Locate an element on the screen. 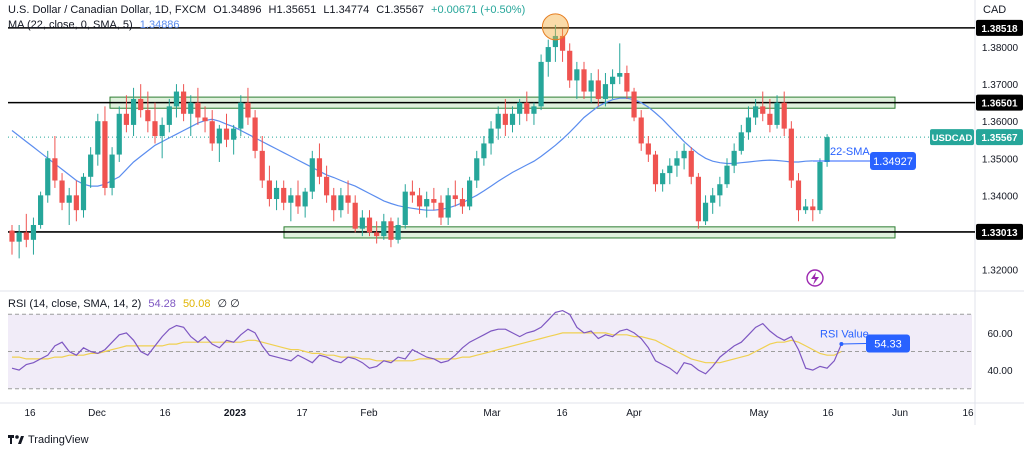  rsi-line is located at coordinates (426, 342).